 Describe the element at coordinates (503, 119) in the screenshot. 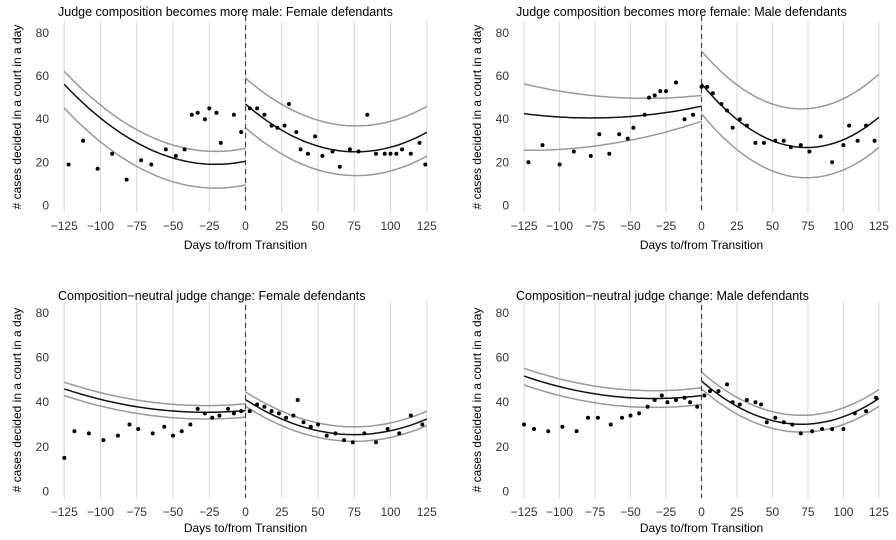

I see `y-tick-label: 40` at that location.